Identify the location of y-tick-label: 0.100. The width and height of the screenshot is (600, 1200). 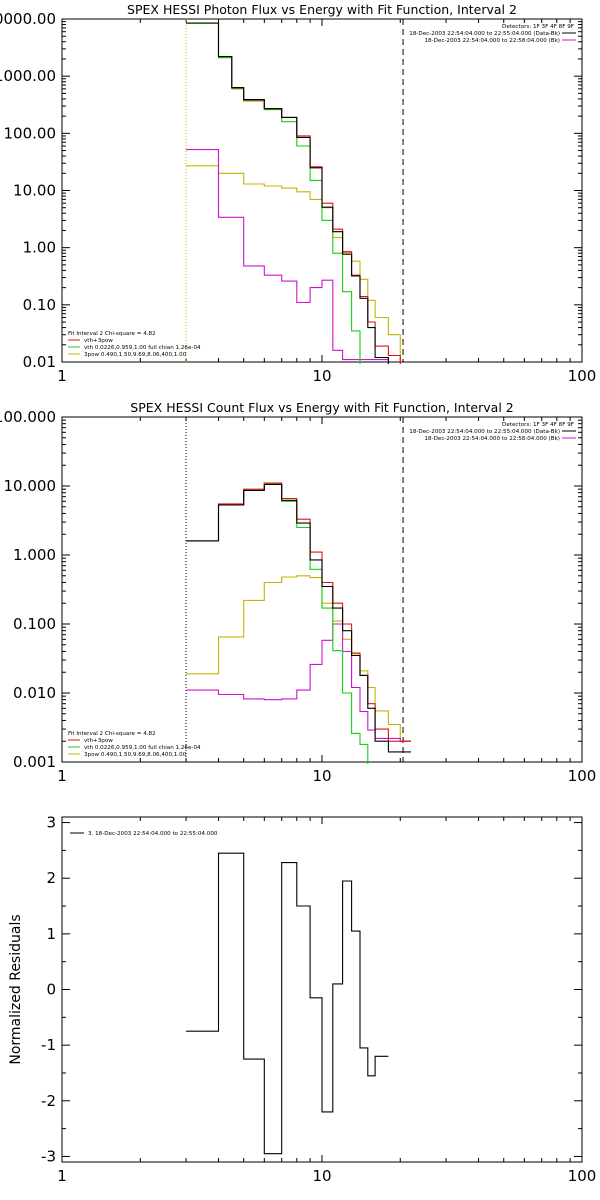
(34, 624).